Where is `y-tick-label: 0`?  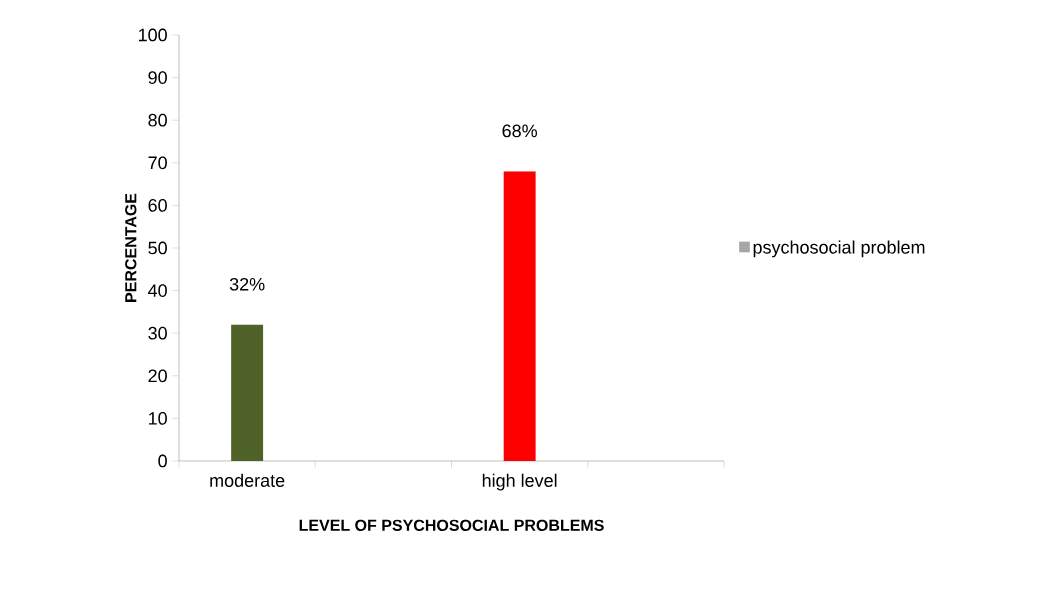 y-tick-label: 0 is located at coordinates (162, 461).